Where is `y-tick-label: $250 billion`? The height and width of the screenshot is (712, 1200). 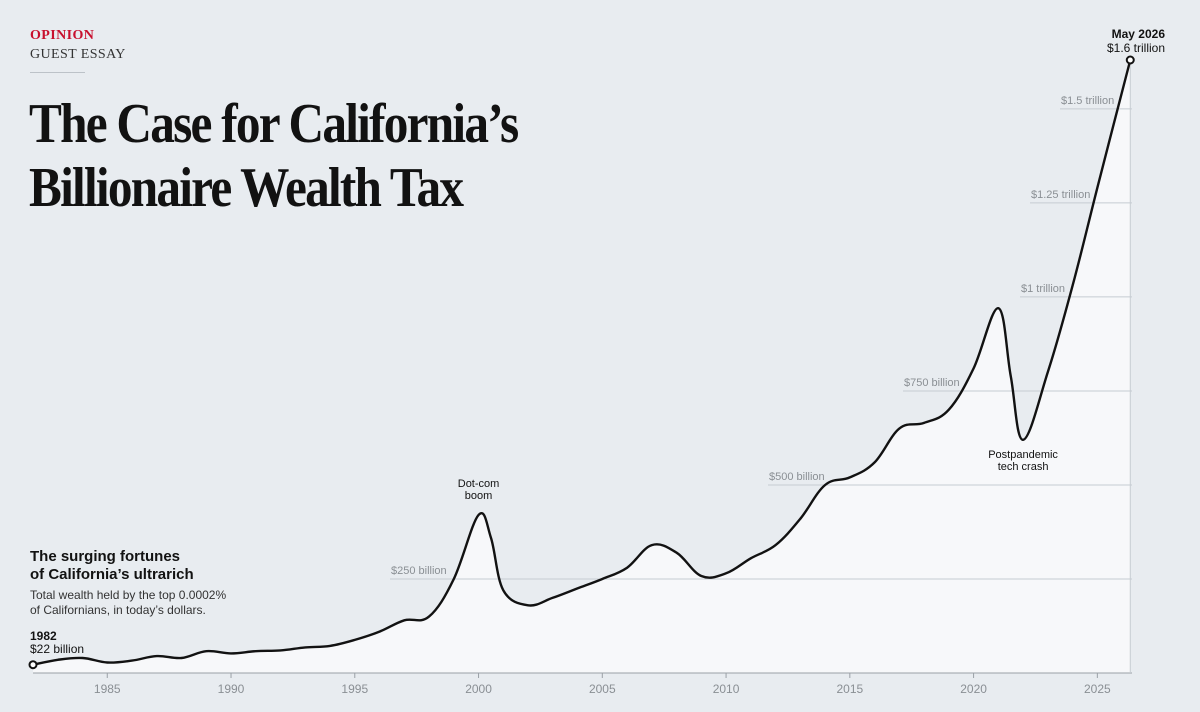
y-tick-label: $250 billion is located at coordinates (419, 571).